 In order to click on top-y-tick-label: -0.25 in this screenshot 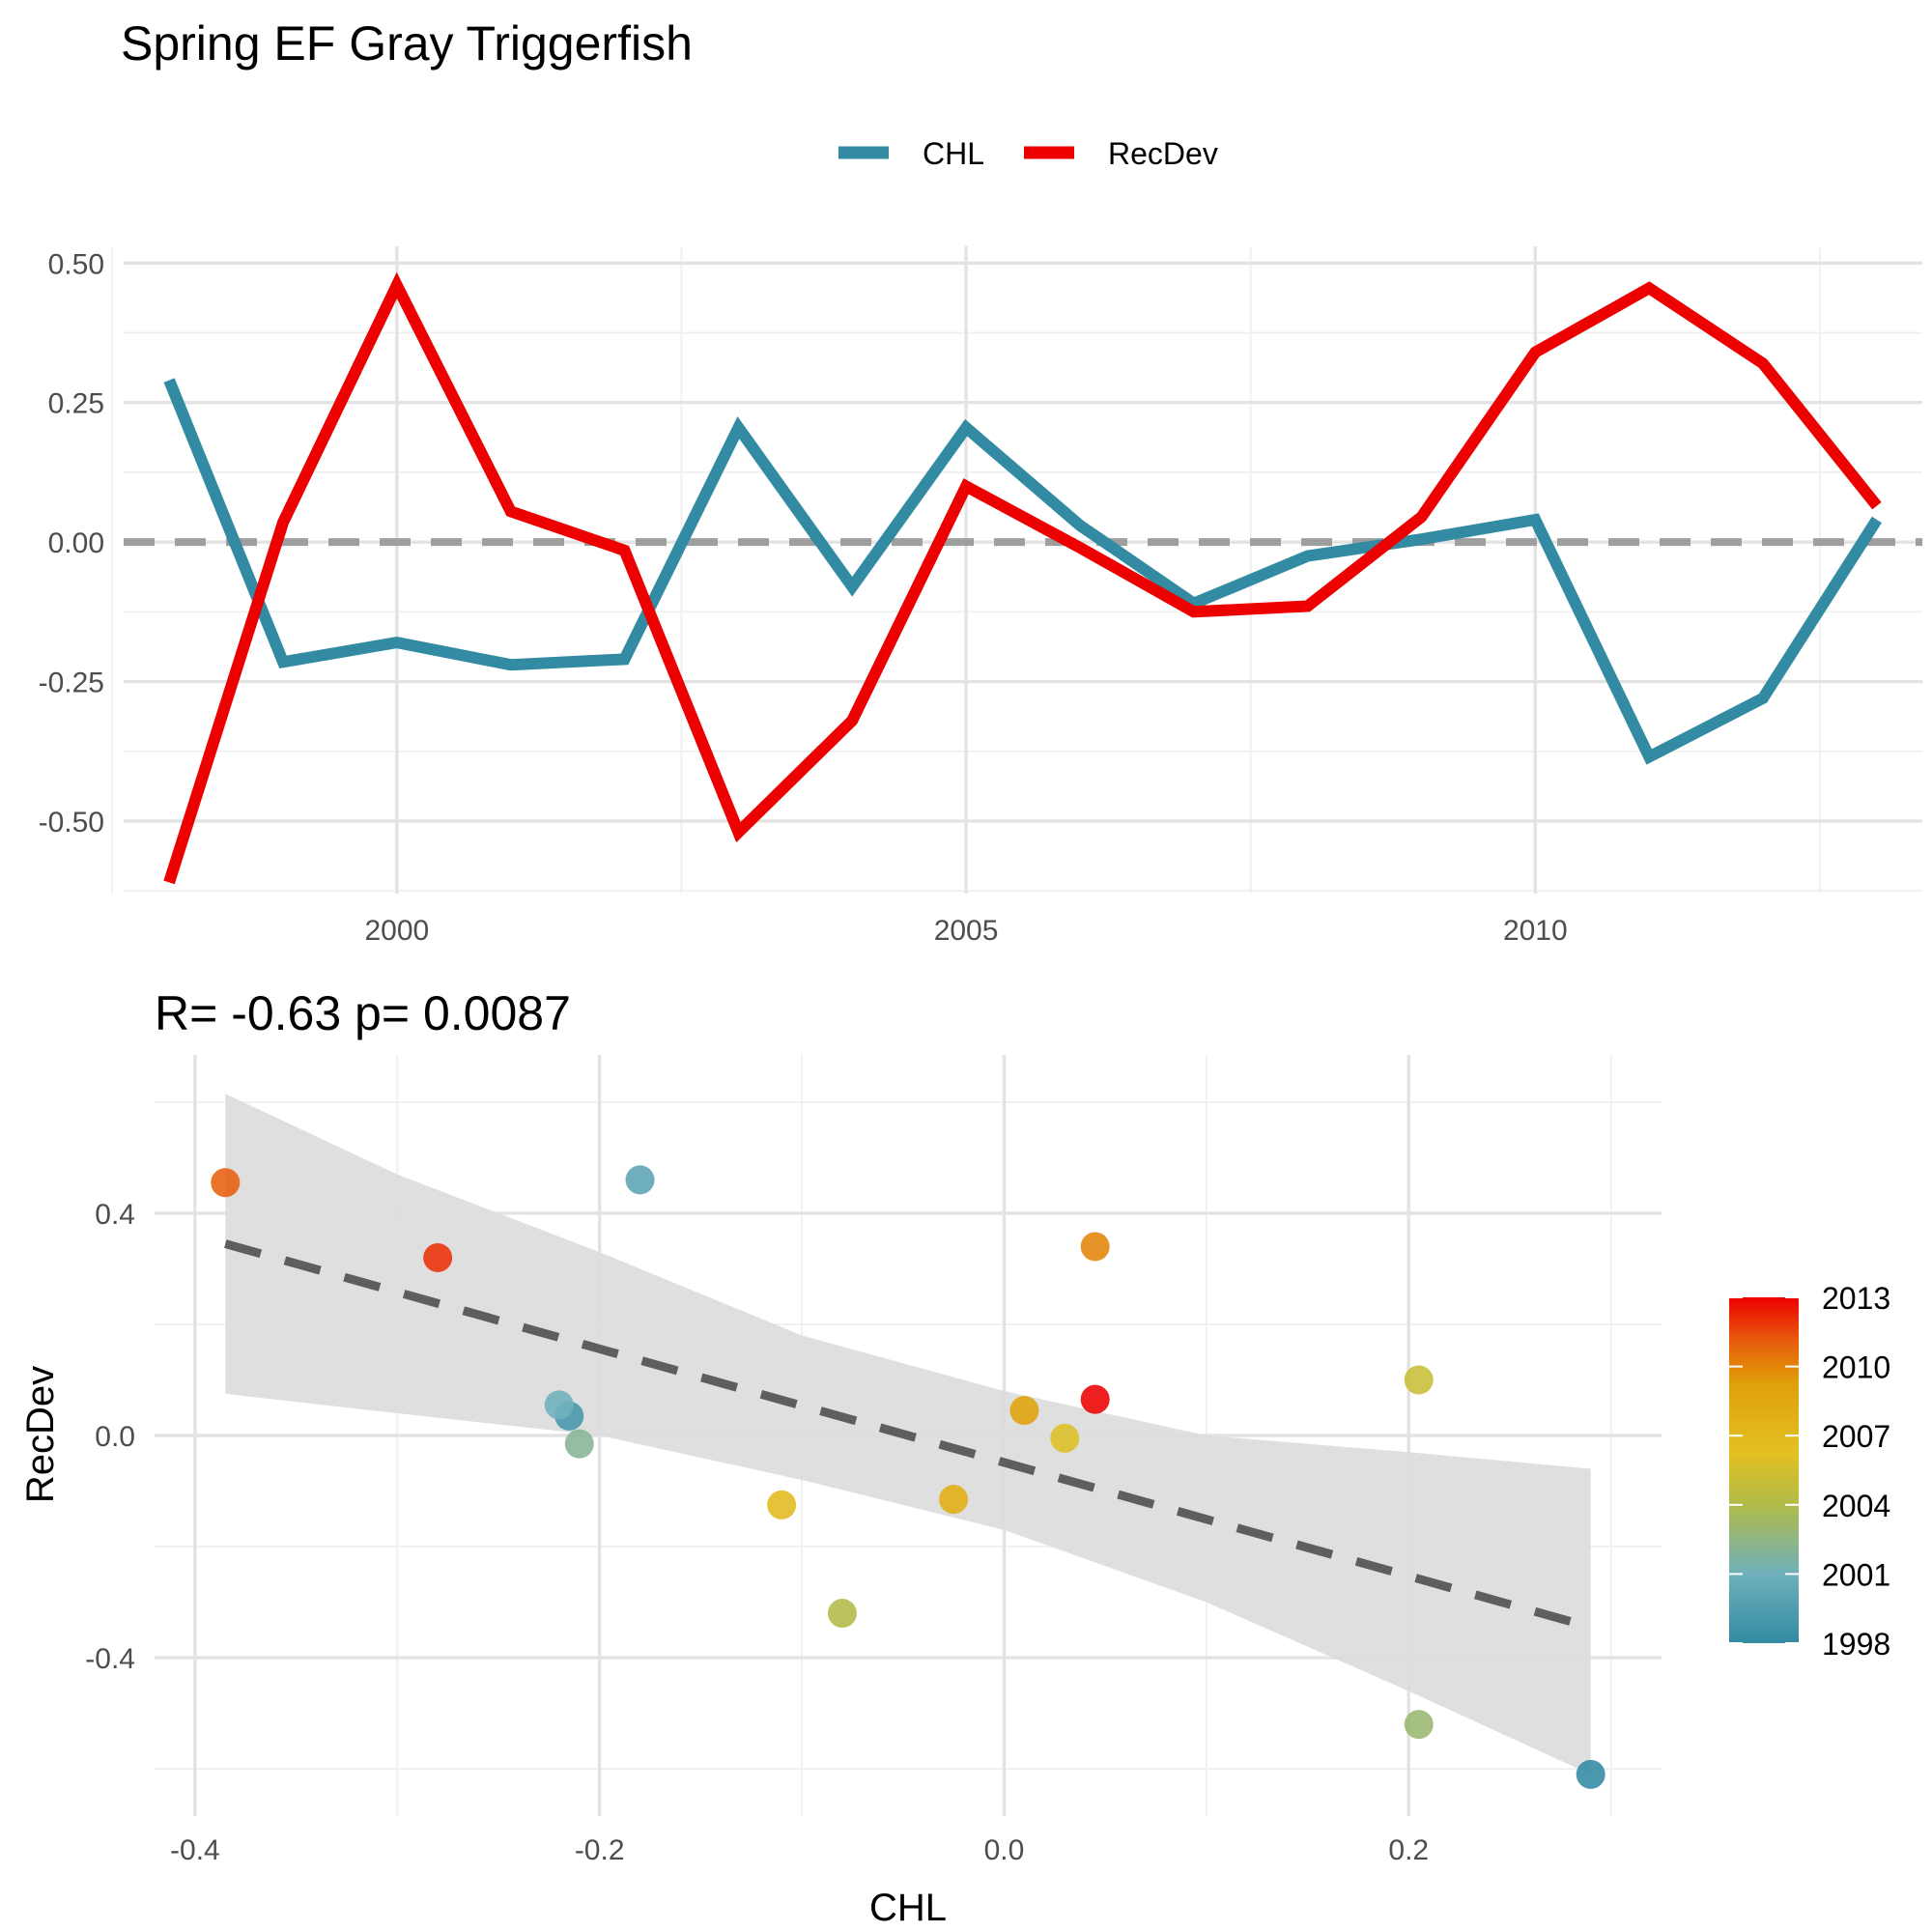, I will do `click(71, 683)`.